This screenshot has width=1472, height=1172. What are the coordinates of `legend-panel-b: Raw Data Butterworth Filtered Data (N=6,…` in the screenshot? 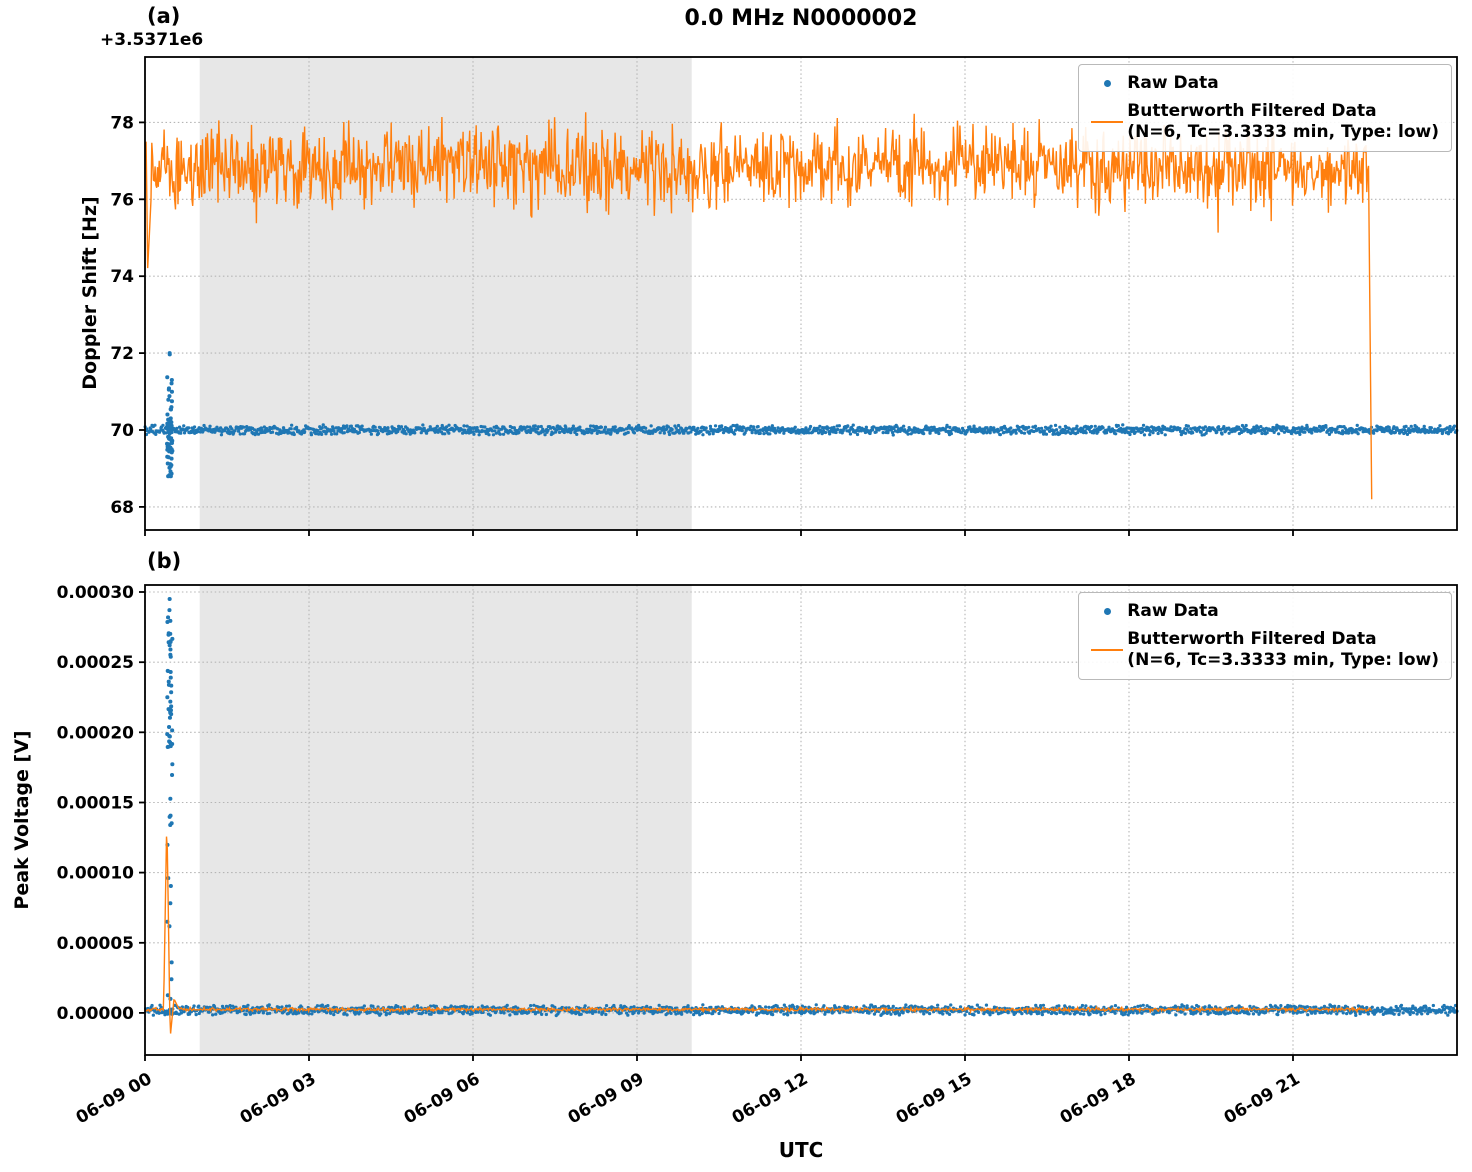 It's located at (1265, 636).